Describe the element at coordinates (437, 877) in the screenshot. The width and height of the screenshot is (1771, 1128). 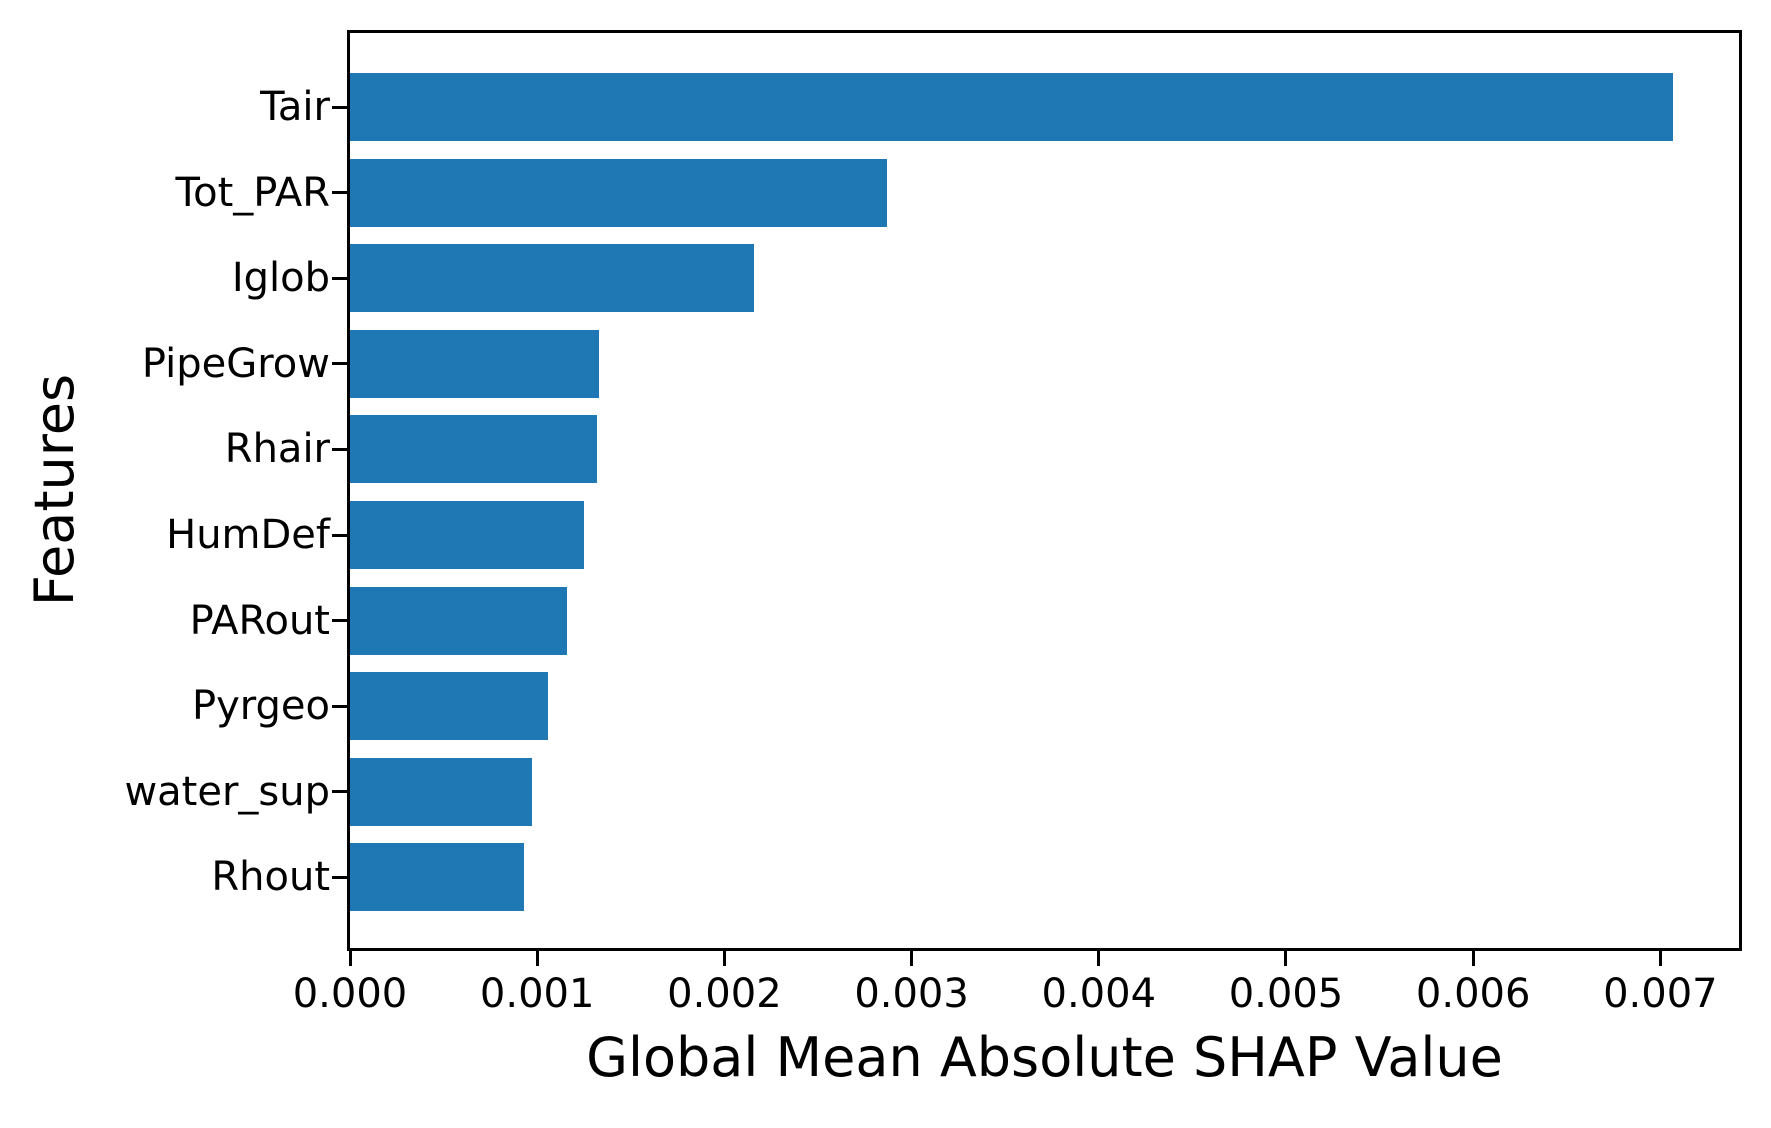
I see `bar-Rhout` at that location.